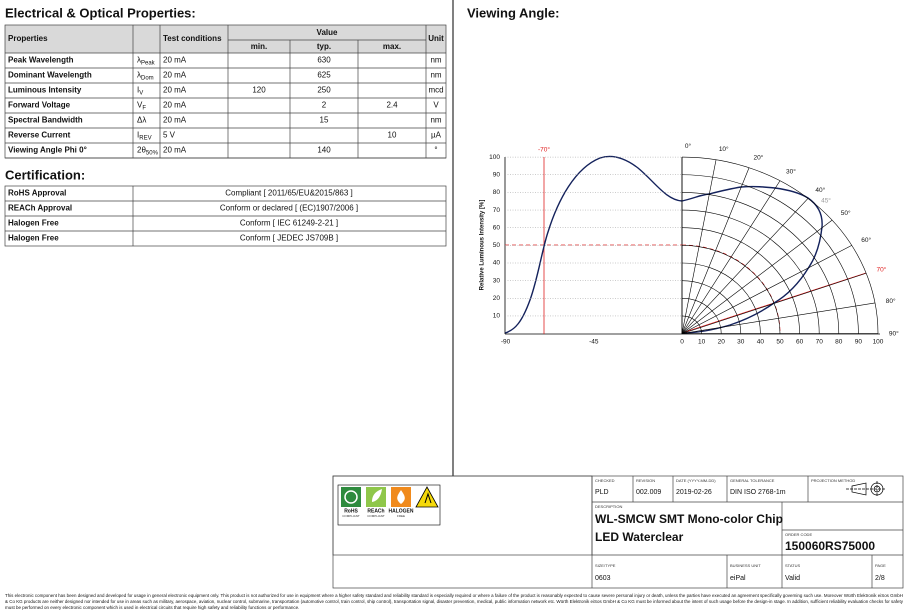 Image resolution: width=908 pixels, height=613 pixels. What do you see at coordinates (639, 537) in the screenshot?
I see `description: LED Waterclear` at bounding box center [639, 537].